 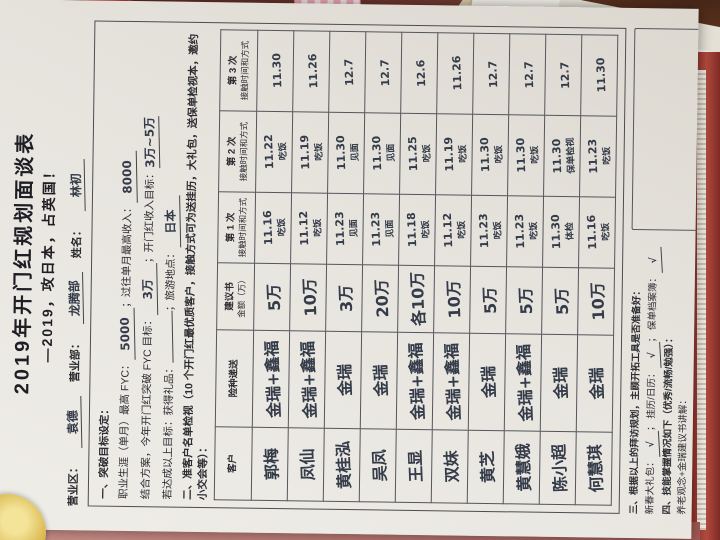 What do you see at coordinates (171, 222) in the screenshot?
I see `s1l3-value2: 日本` at bounding box center [171, 222].